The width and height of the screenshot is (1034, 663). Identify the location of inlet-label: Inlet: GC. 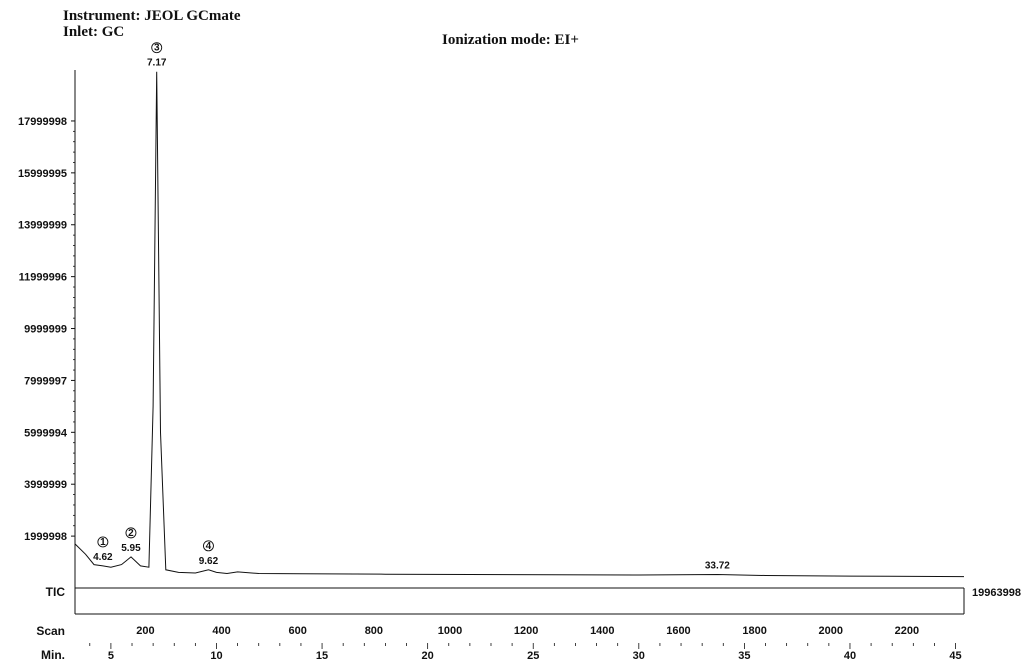
(94, 32).